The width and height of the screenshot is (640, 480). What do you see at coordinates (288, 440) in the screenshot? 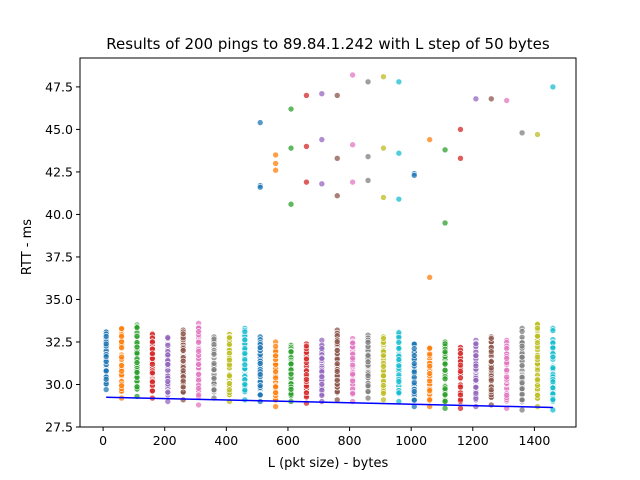
I see `x-tick-label: 600` at bounding box center [288, 440].